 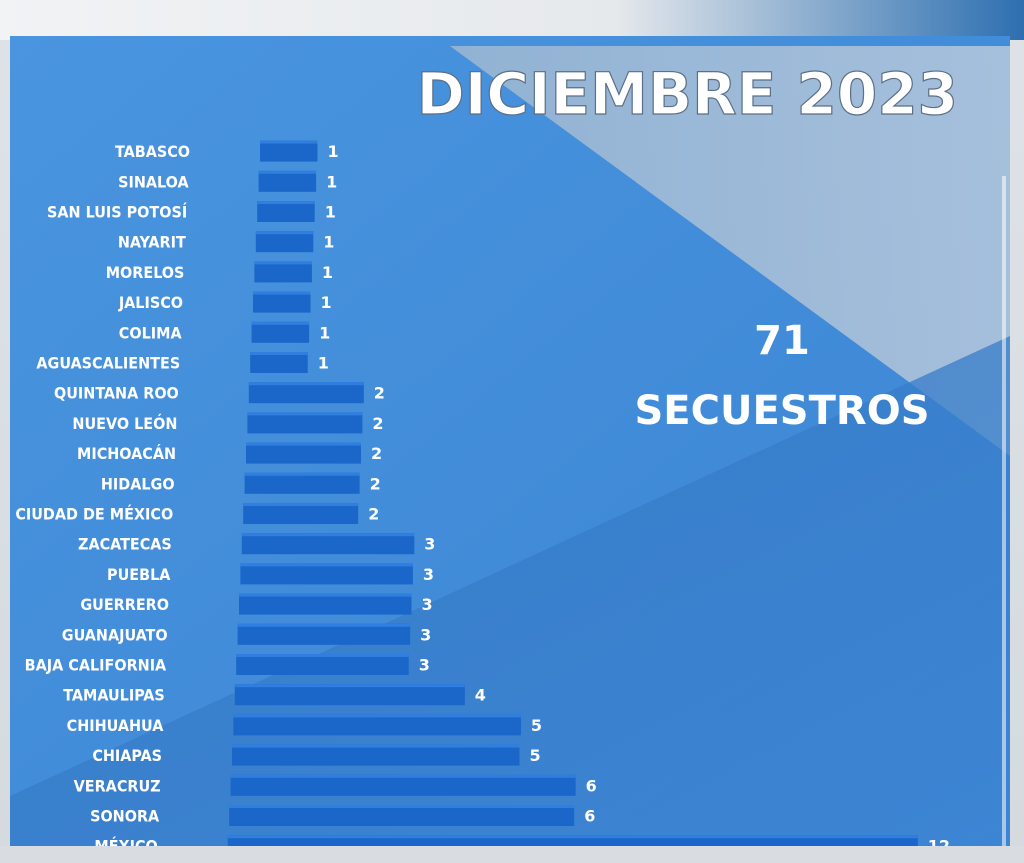 What do you see at coordinates (512, 854) in the screenshot?
I see `screen-bottom-strip` at bounding box center [512, 854].